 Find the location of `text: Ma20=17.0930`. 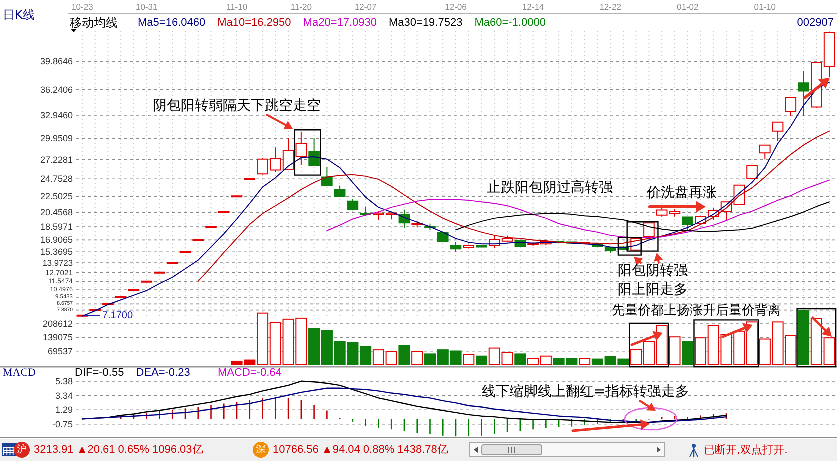

text: Ma20=17.0930 is located at coordinates (340, 23).